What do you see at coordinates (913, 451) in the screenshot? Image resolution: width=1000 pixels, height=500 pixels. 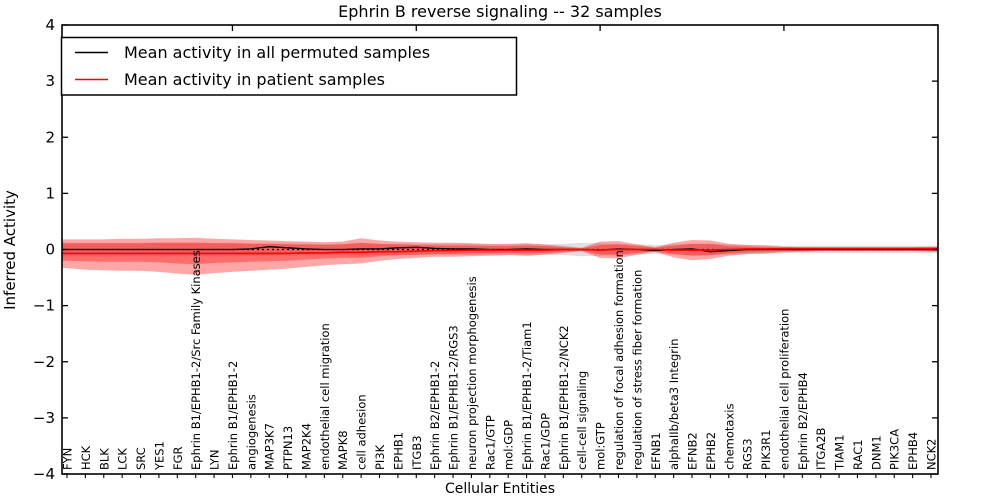 I see `x-category-label: EPHB4` at bounding box center [913, 451].